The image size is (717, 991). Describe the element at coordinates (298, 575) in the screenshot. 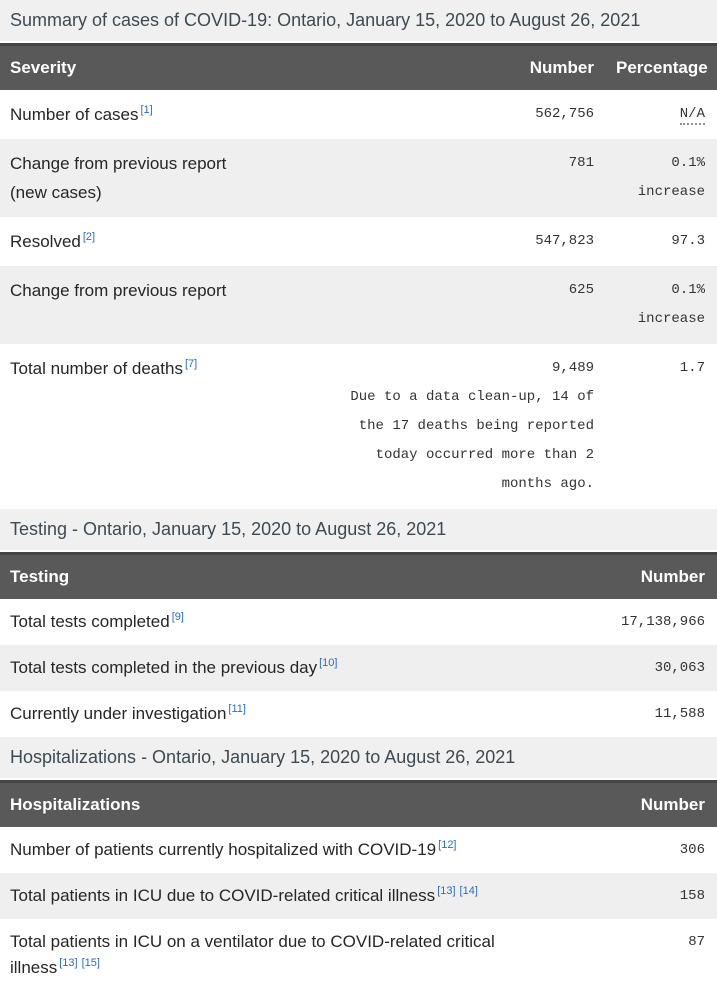

I see `column-header-testing: Testing` at that location.